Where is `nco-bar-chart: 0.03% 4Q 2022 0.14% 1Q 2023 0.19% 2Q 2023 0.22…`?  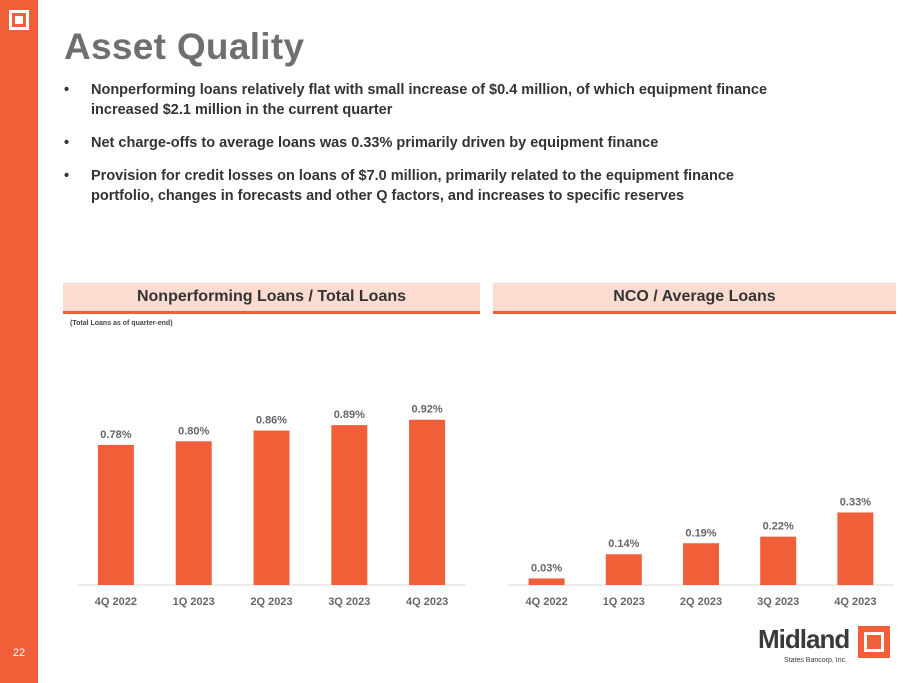 nco-bar-chart: 0.03% 4Q 2022 0.14% 1Q 2023 0.19% 2Q 2023 0.22… is located at coordinates (701, 552).